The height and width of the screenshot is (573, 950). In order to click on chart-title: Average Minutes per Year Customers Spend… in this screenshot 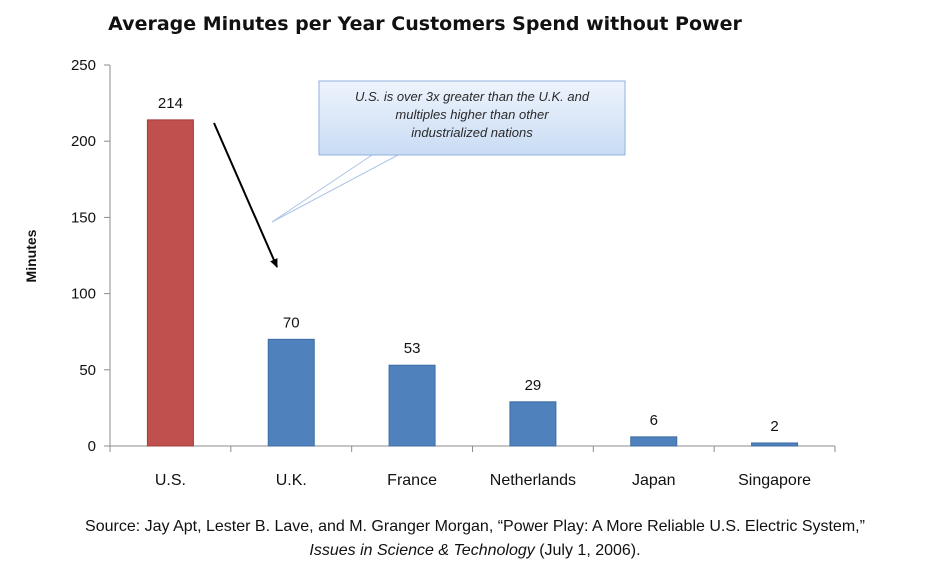, I will do `click(425, 24)`.